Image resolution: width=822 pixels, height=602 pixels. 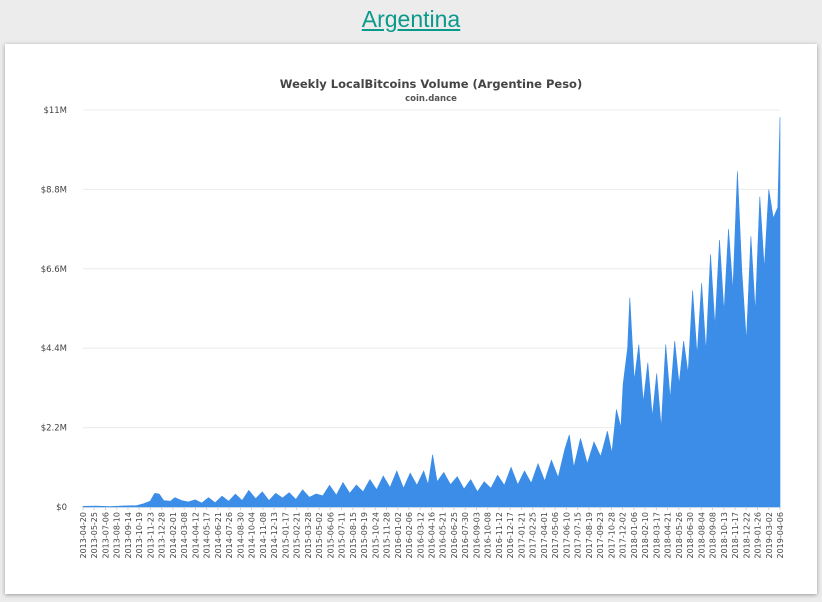 I want to click on x-tick-label: 2016-07-30, so click(x=465, y=535).